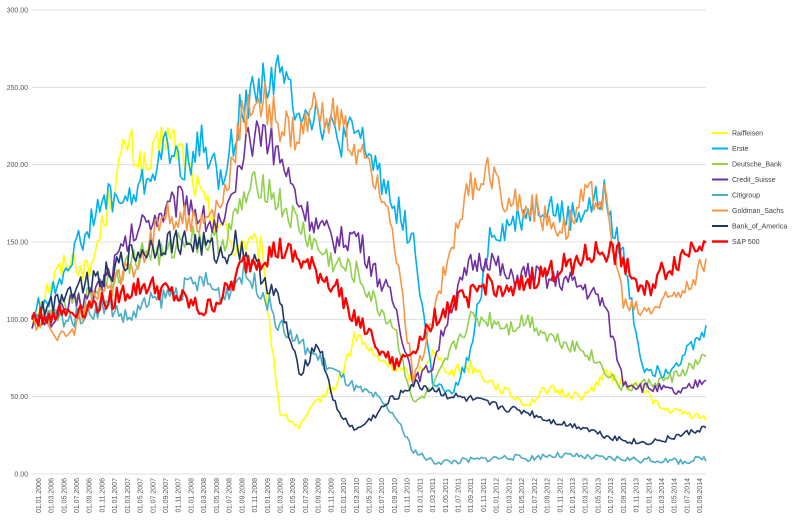 The image size is (800, 520). I want to click on x-tick-label: 01.03.2009, so click(280, 495).